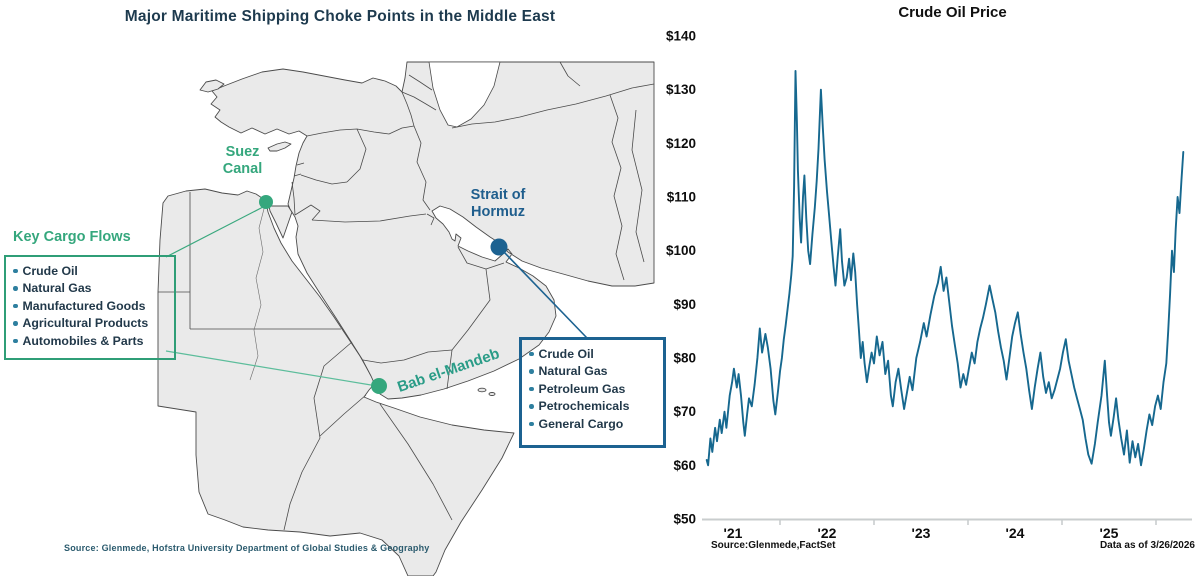  What do you see at coordinates (279, 146) in the screenshot?
I see `cyprus-island` at bounding box center [279, 146].